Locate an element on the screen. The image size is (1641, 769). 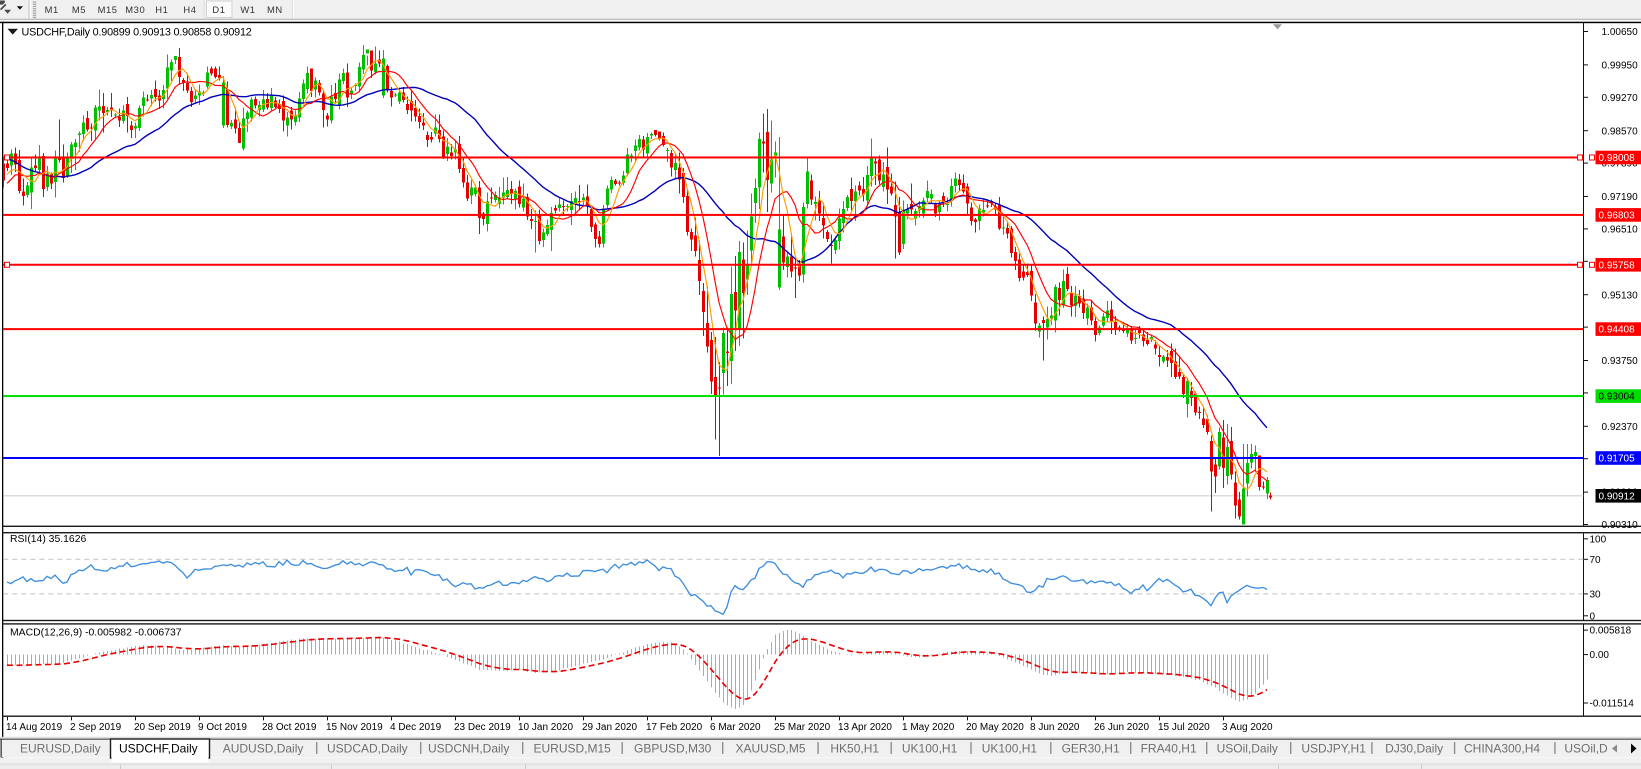
svg-text: M15 is located at coordinates (108, 9).